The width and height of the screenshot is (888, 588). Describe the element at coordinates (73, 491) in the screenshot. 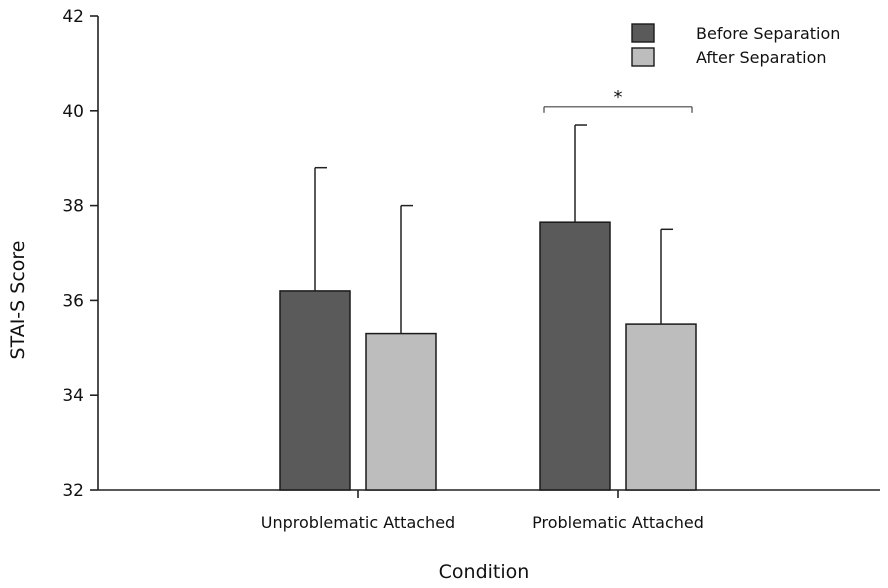

I see `y-tick-label: 32` at that location.